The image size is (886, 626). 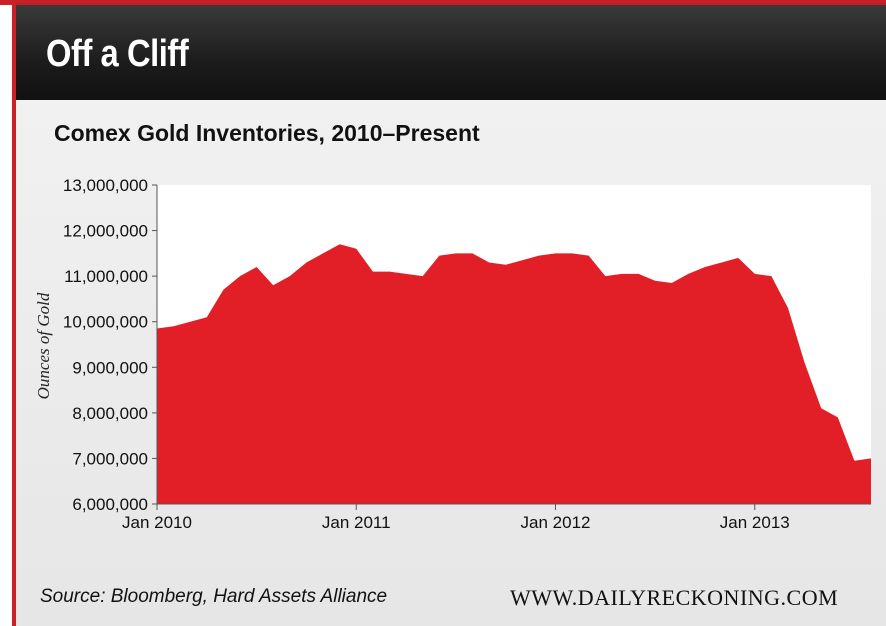 I want to click on x-tick-label: Jan 2013, so click(x=755, y=522).